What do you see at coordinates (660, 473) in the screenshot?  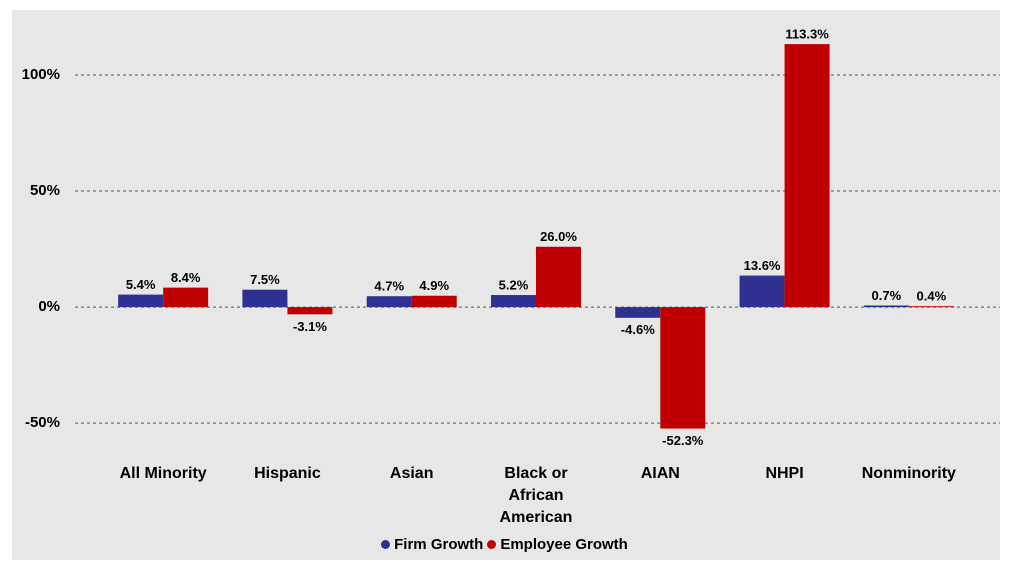 I see `x-tick-label: AIAN` at bounding box center [660, 473].